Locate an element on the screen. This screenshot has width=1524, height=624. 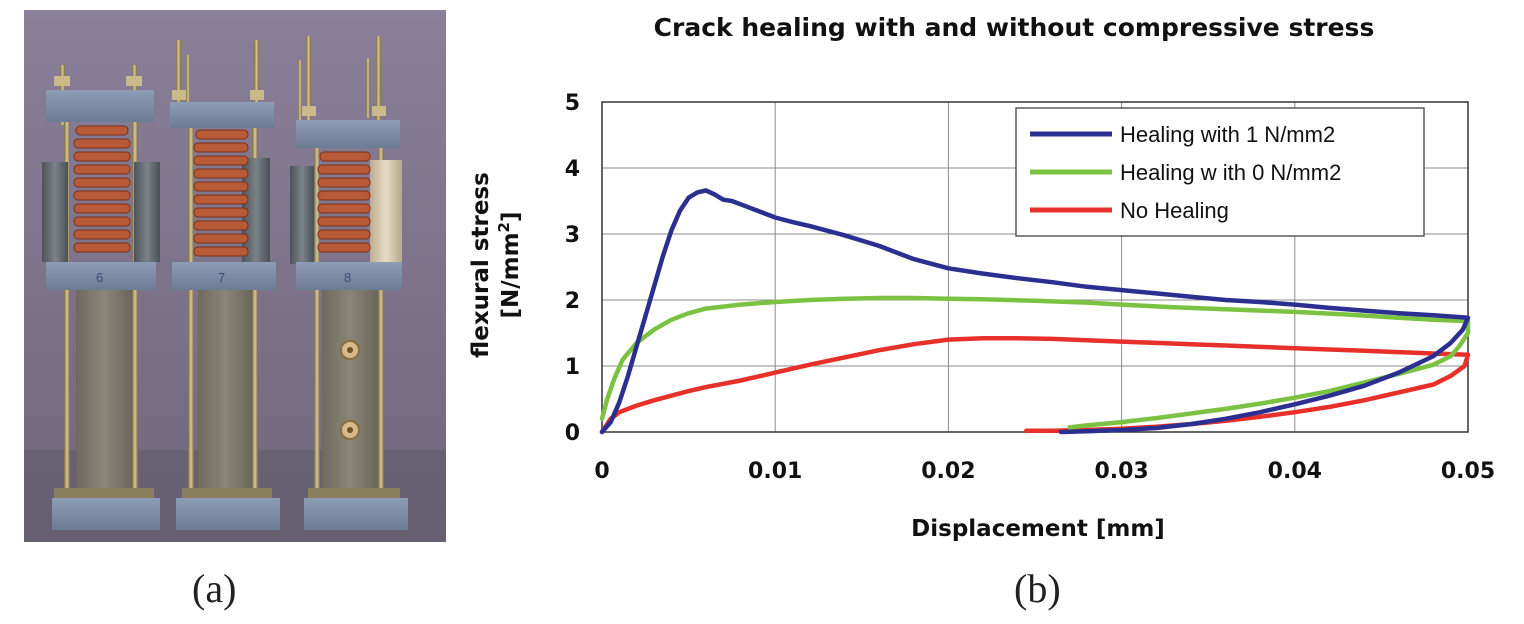
rig-label-6: 6 is located at coordinates (99, 277).